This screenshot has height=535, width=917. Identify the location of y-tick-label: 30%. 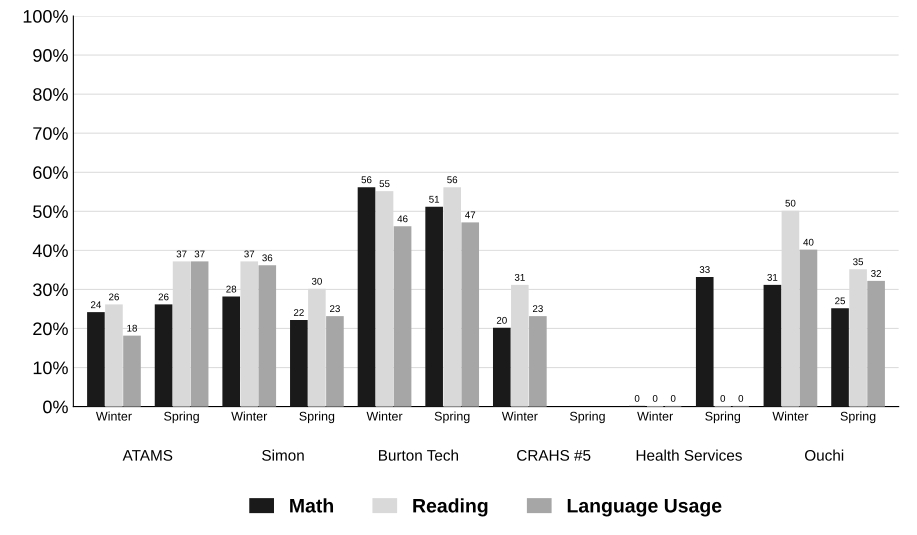
(50, 289).